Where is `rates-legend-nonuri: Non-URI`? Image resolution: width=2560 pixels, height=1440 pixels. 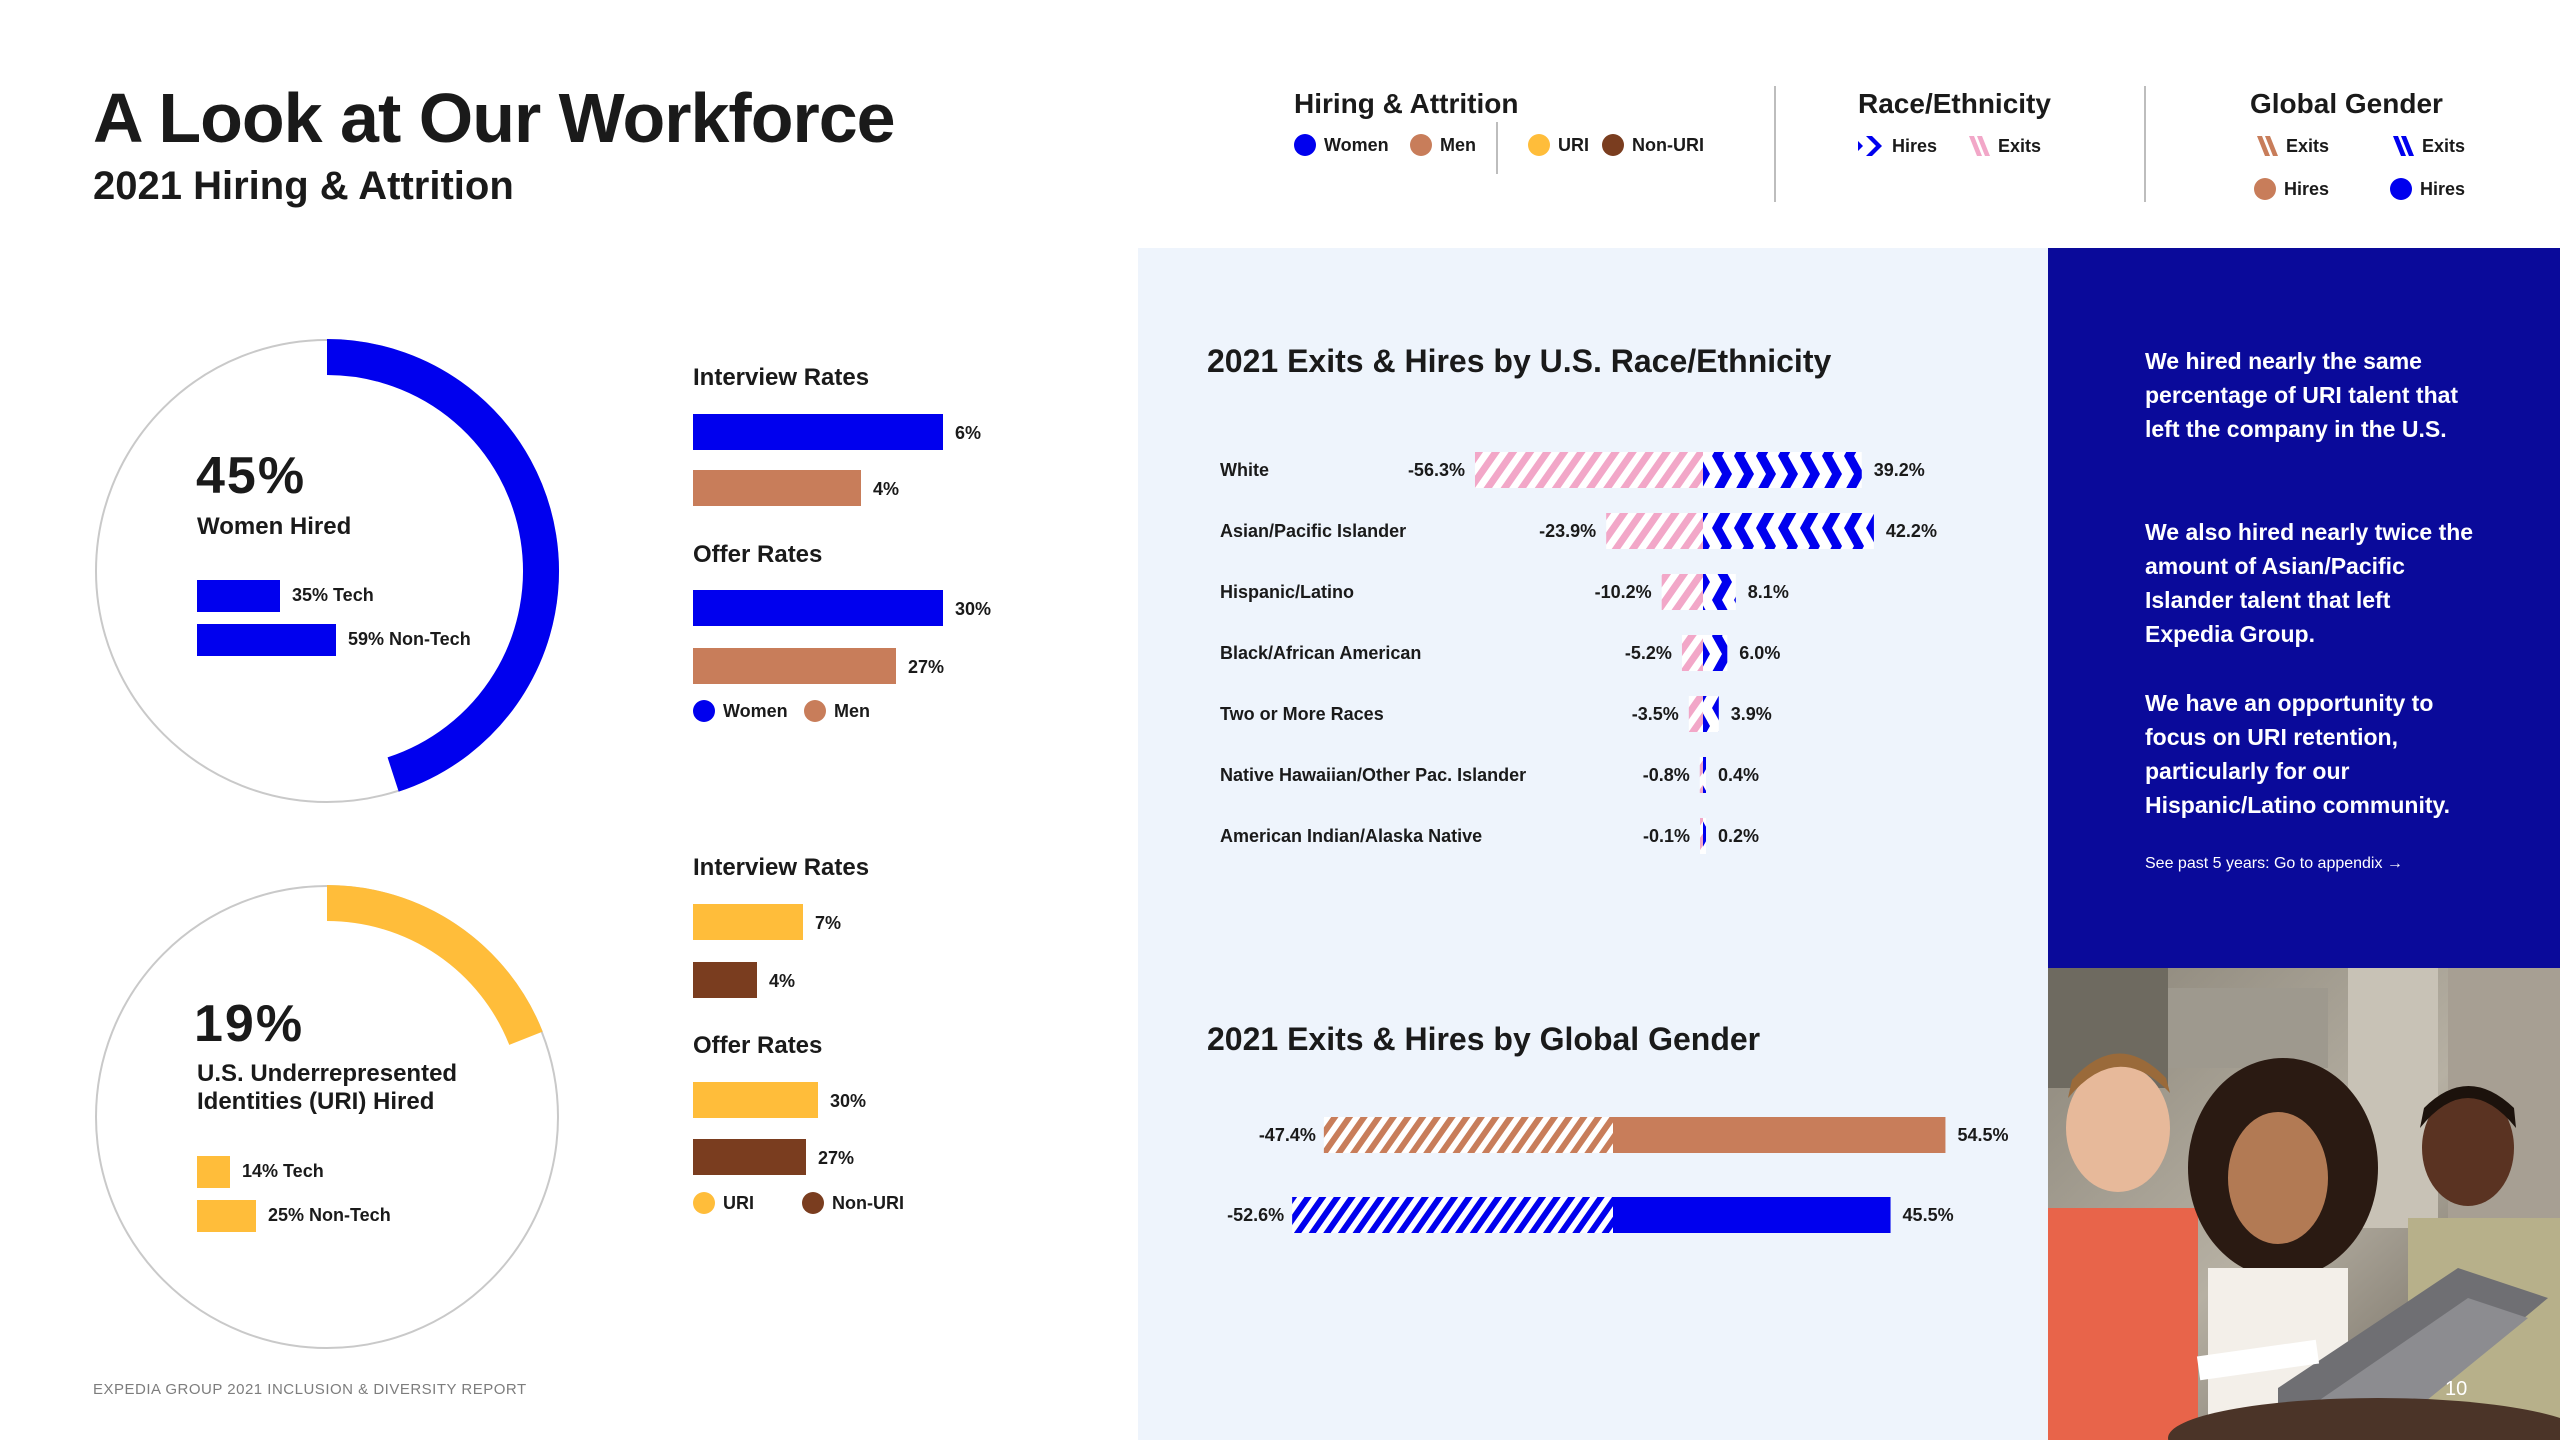
rates-legend-nonuri: Non-URI is located at coordinates (853, 1203).